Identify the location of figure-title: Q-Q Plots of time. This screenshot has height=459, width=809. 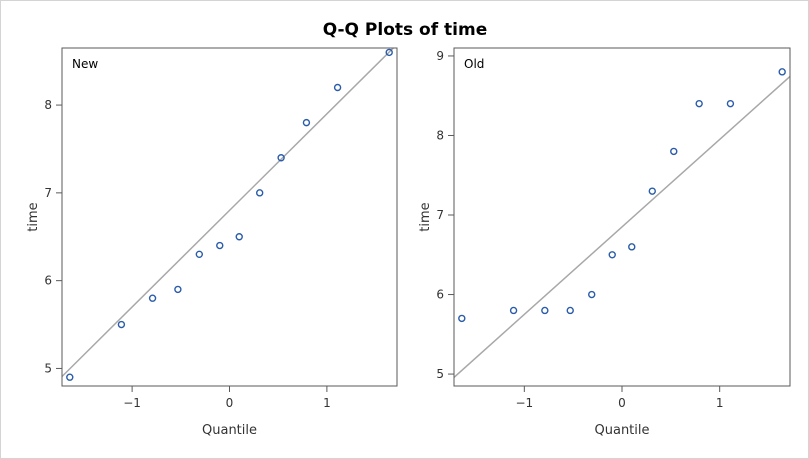
(405, 30).